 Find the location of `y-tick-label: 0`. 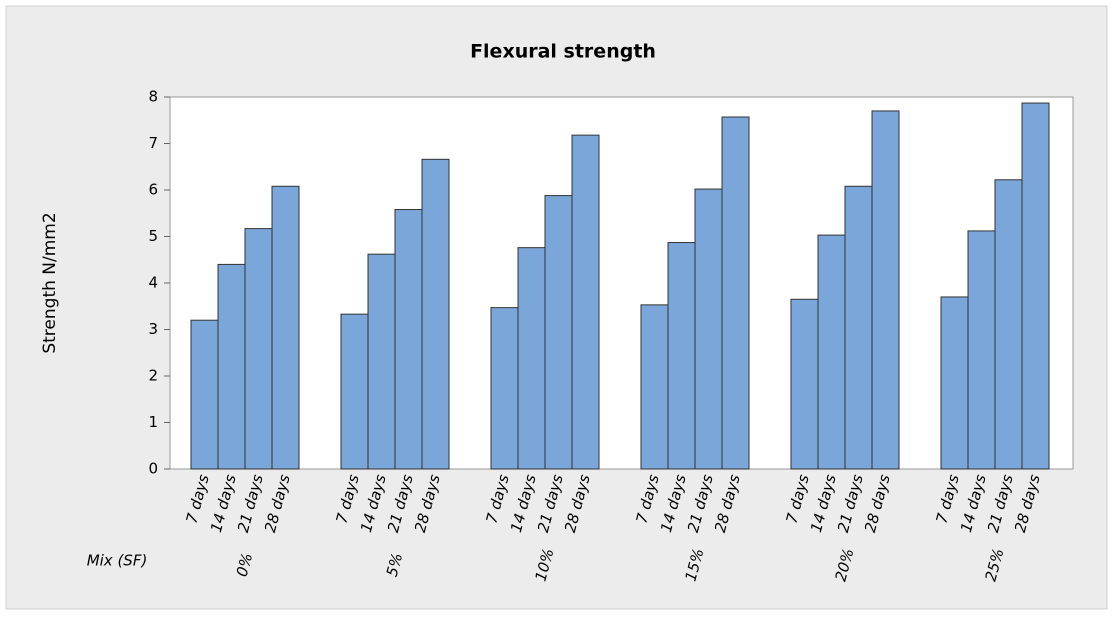

y-tick-label: 0 is located at coordinates (153, 469).